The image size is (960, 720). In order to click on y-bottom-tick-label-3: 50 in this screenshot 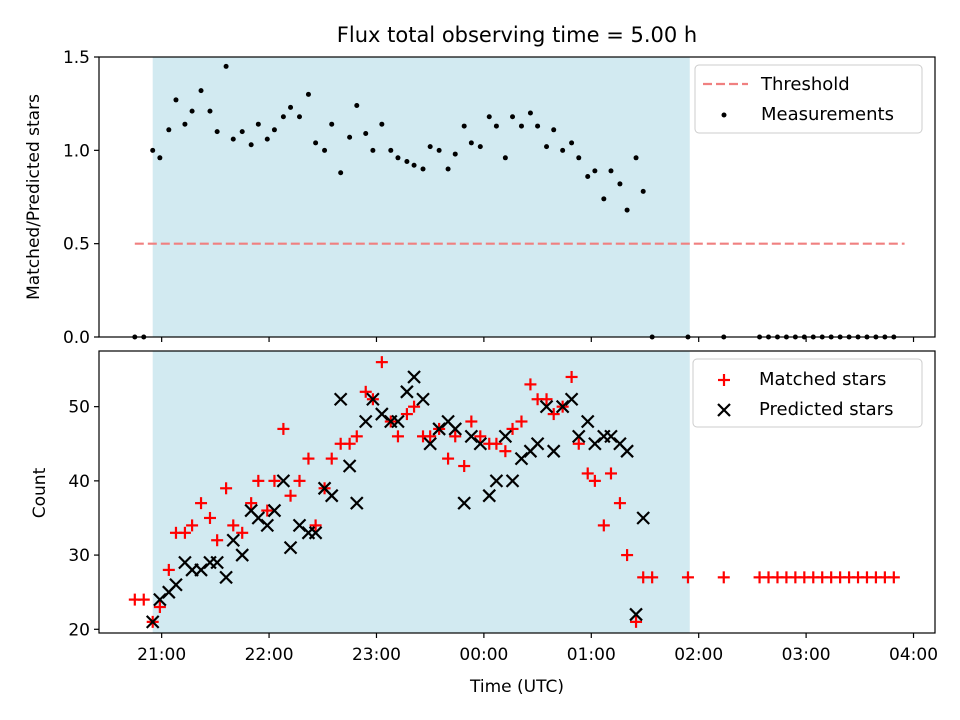, I will do `click(79, 408)`.